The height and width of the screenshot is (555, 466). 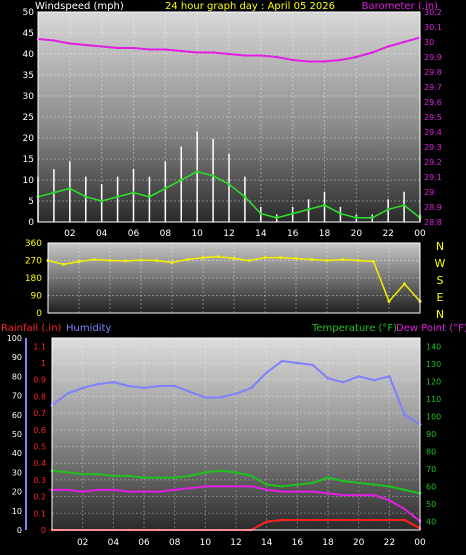 What do you see at coordinates (114, 543) in the screenshot?
I see `humidity-x-tick-label: 04` at bounding box center [114, 543].